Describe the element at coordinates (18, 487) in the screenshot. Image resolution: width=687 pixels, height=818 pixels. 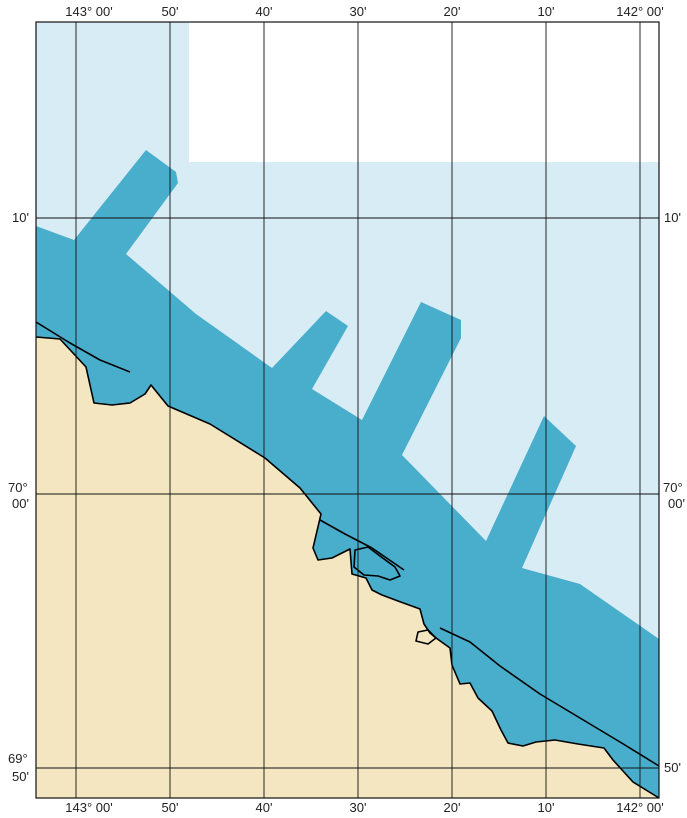
I see `lat-label-left: 70°` at that location.